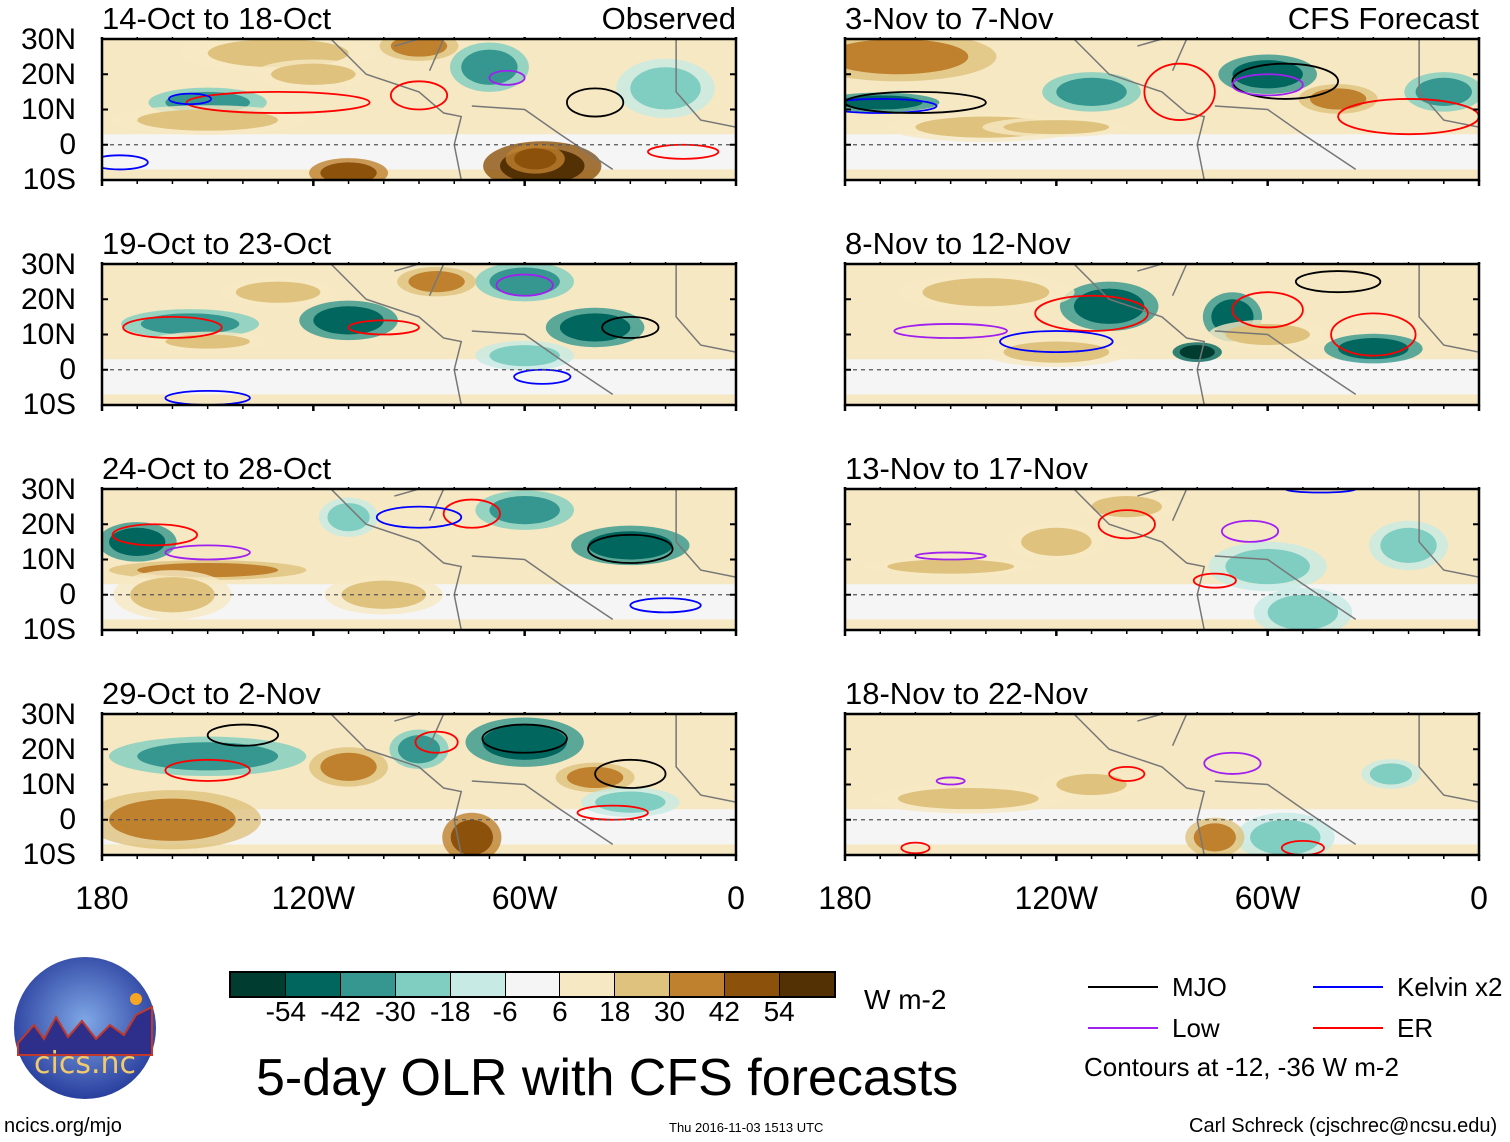  Describe the element at coordinates (450, 1011) in the screenshot. I see `colorbar-label: -18` at that location.